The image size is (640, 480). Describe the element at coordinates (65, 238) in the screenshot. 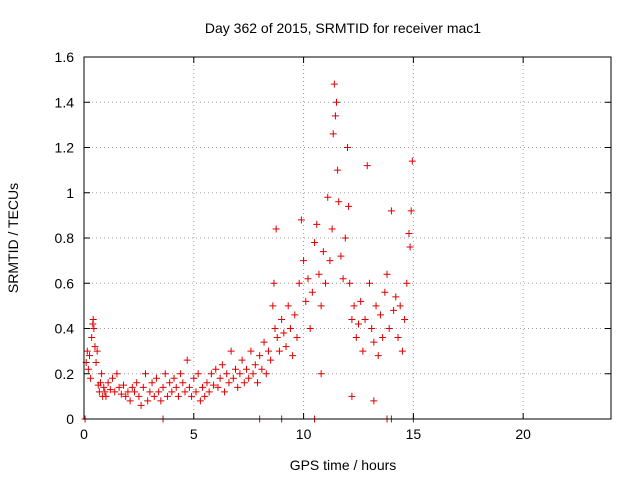

I see `y-tick-label: 0.8` at that location.